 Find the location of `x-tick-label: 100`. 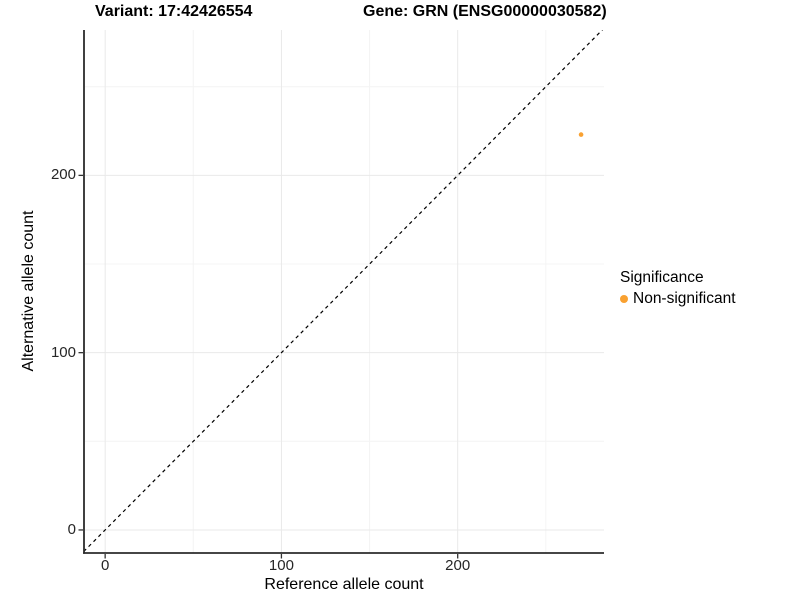

x-tick-label: 100 is located at coordinates (281, 565).